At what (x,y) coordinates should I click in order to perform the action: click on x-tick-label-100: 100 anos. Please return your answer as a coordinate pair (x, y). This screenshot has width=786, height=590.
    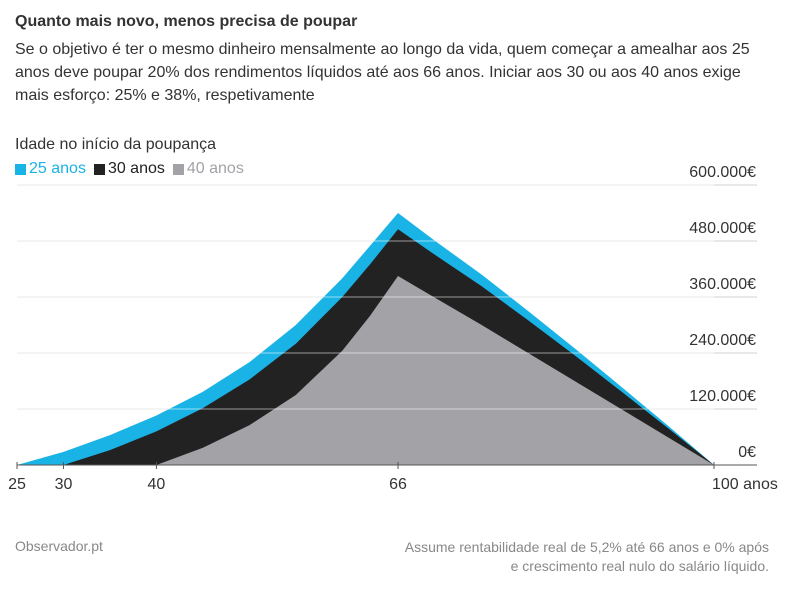
    Looking at the image, I should click on (745, 484).